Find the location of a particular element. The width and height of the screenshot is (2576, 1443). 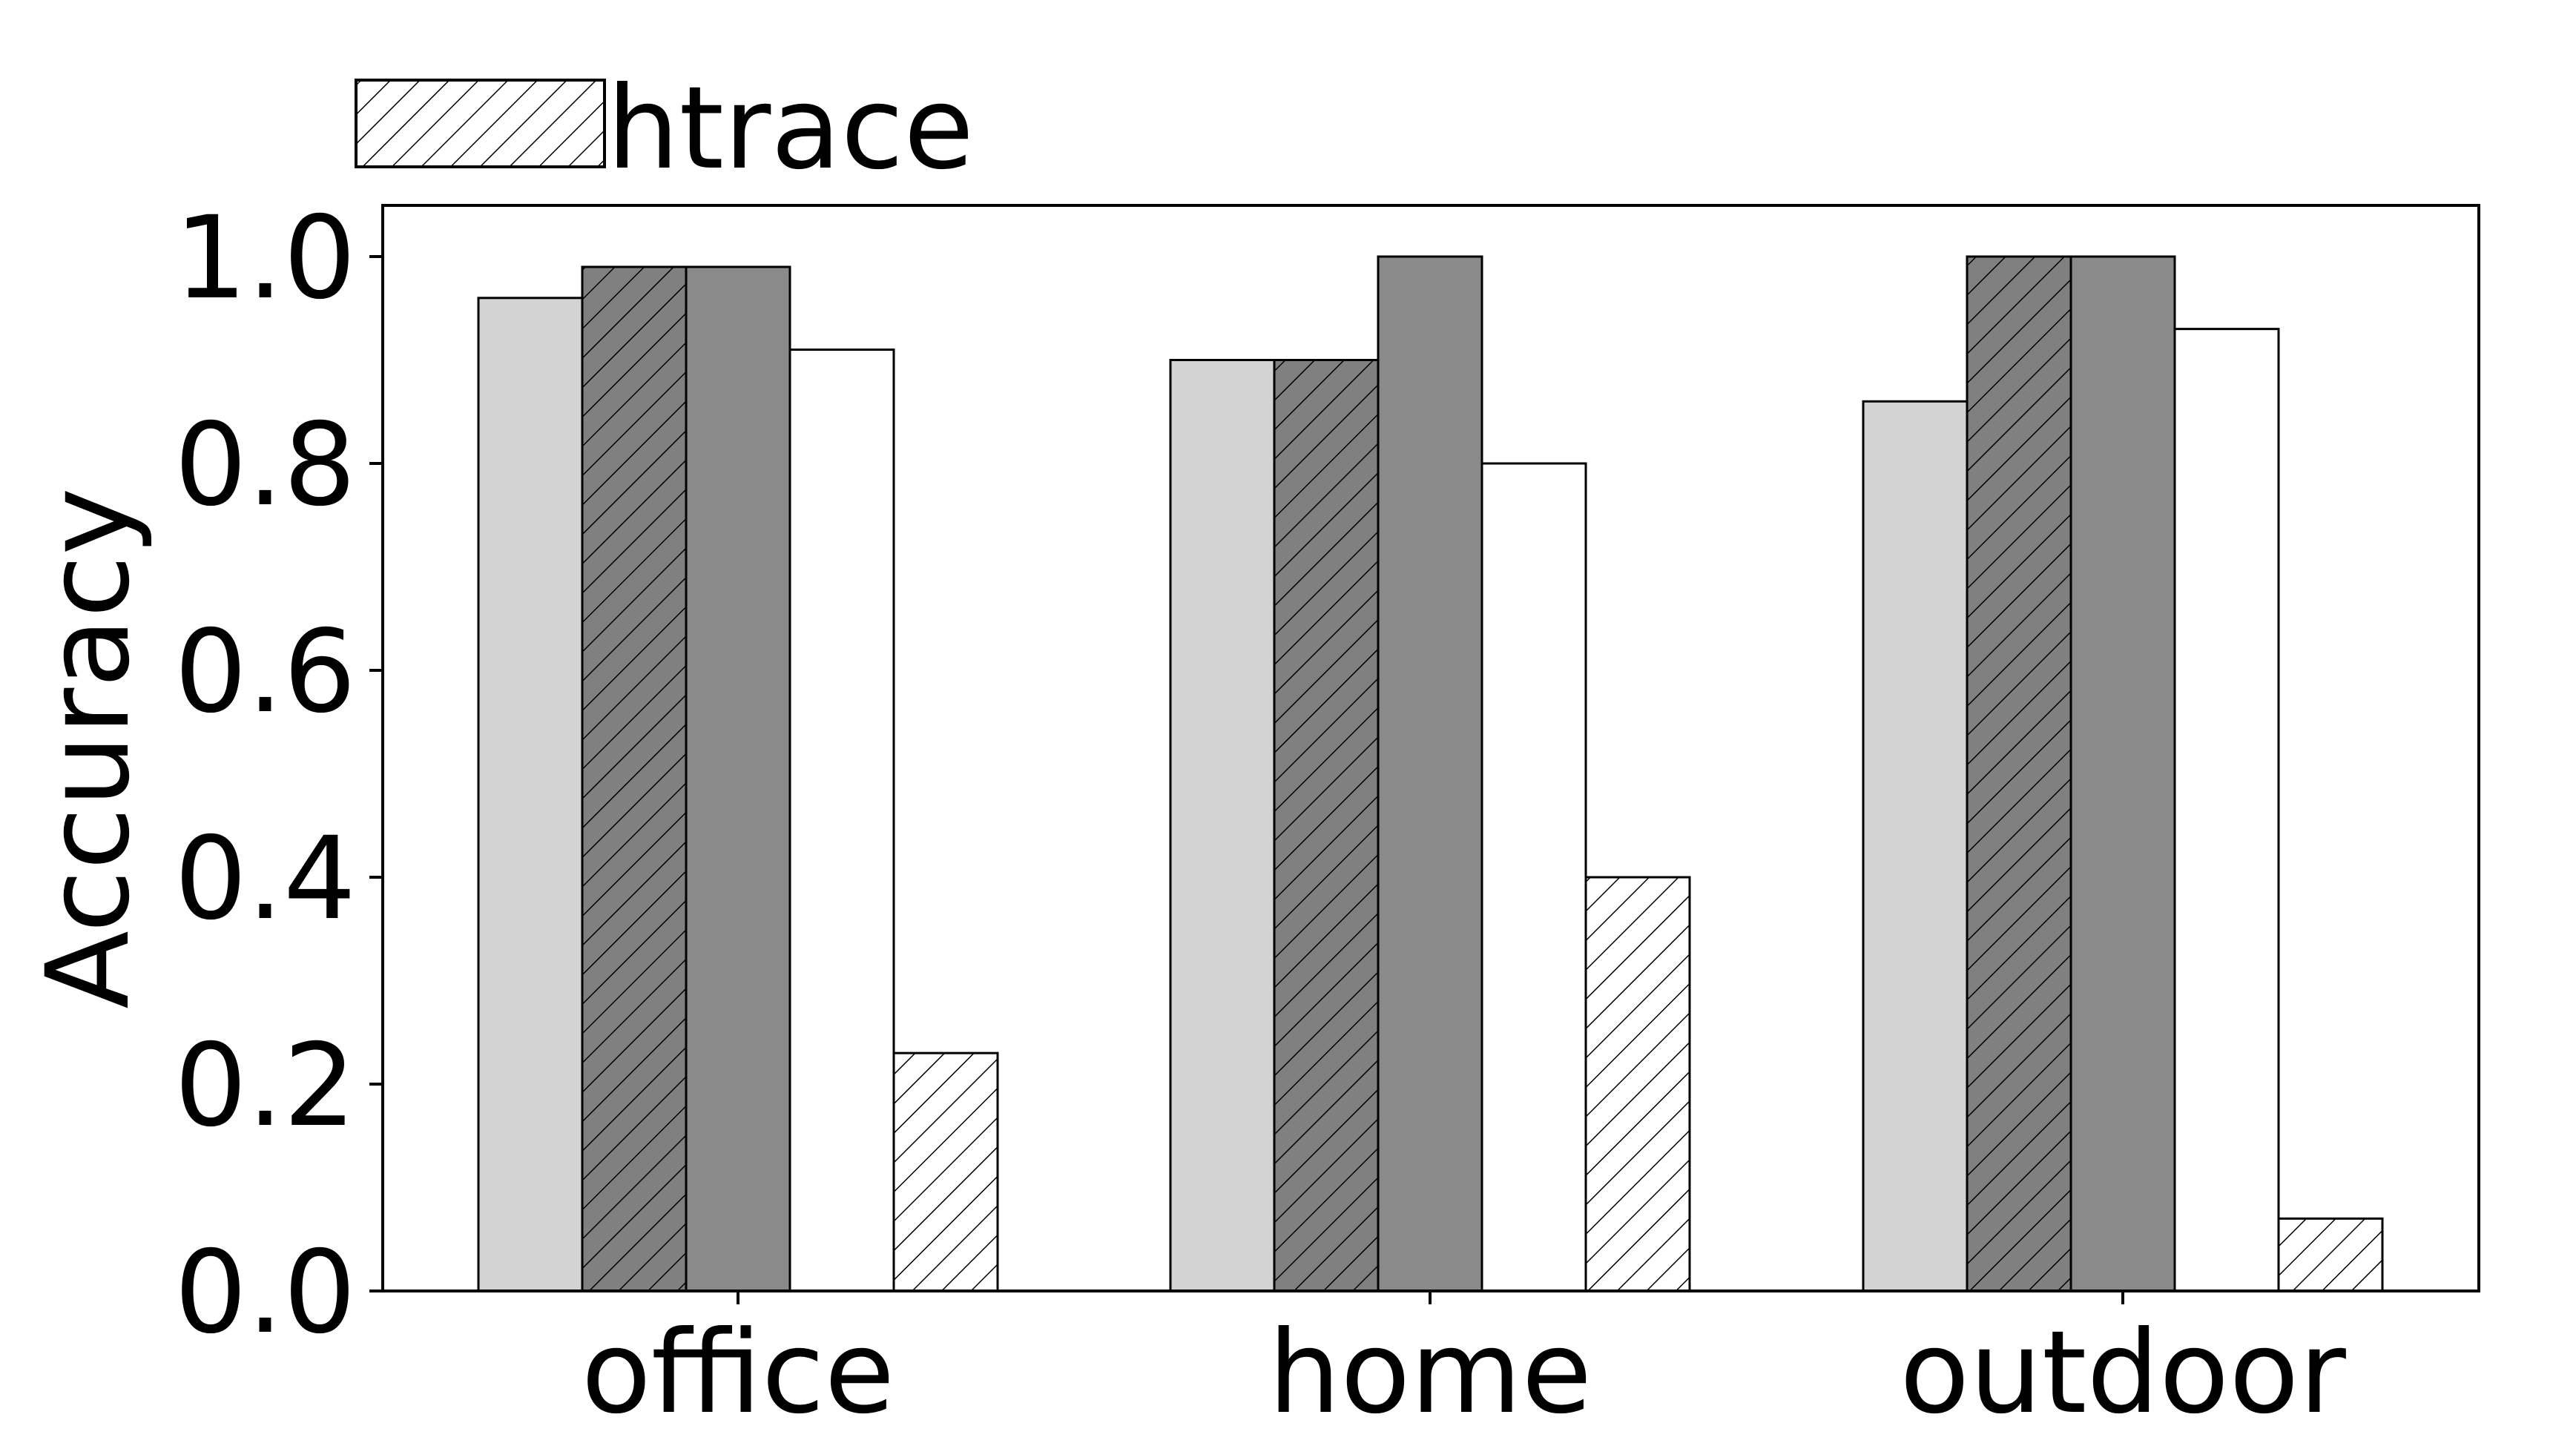

y-tick-label: 0.0 is located at coordinates (265, 1292).